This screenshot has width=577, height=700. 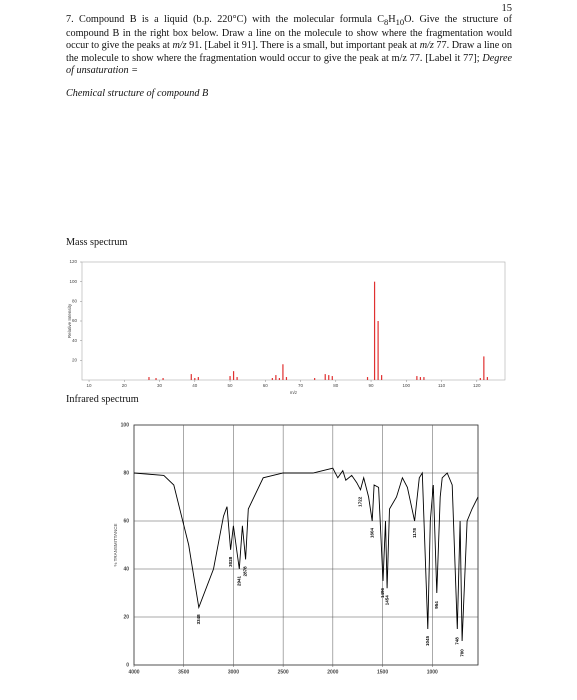 I want to click on peak-label: 1604, so click(x=371, y=532).